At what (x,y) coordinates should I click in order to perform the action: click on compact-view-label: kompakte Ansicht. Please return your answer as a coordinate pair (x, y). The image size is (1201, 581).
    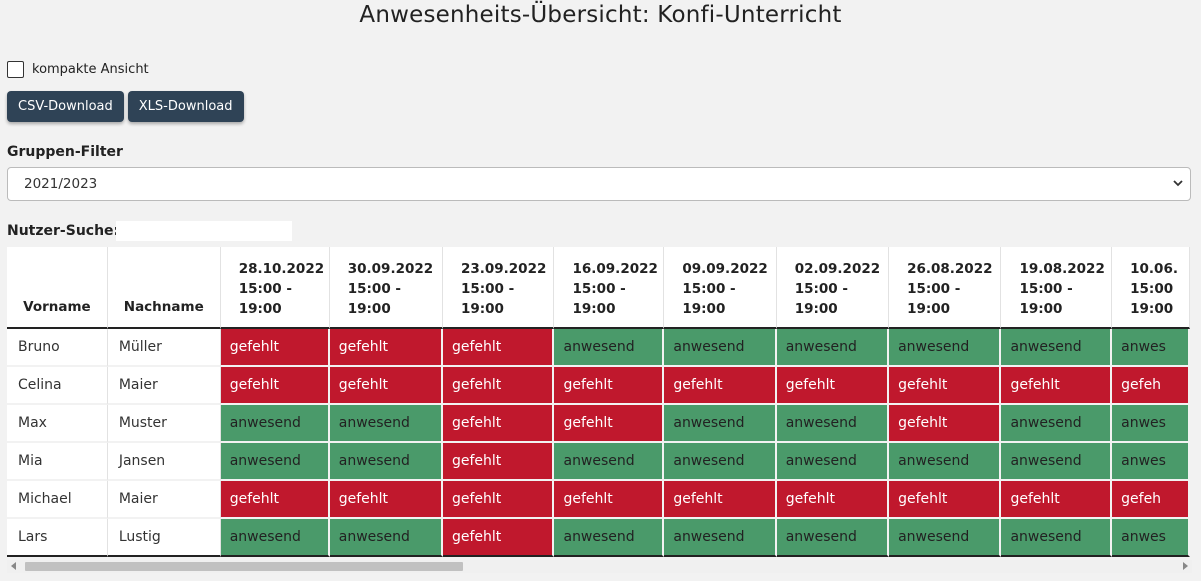
    Looking at the image, I should click on (90, 69).